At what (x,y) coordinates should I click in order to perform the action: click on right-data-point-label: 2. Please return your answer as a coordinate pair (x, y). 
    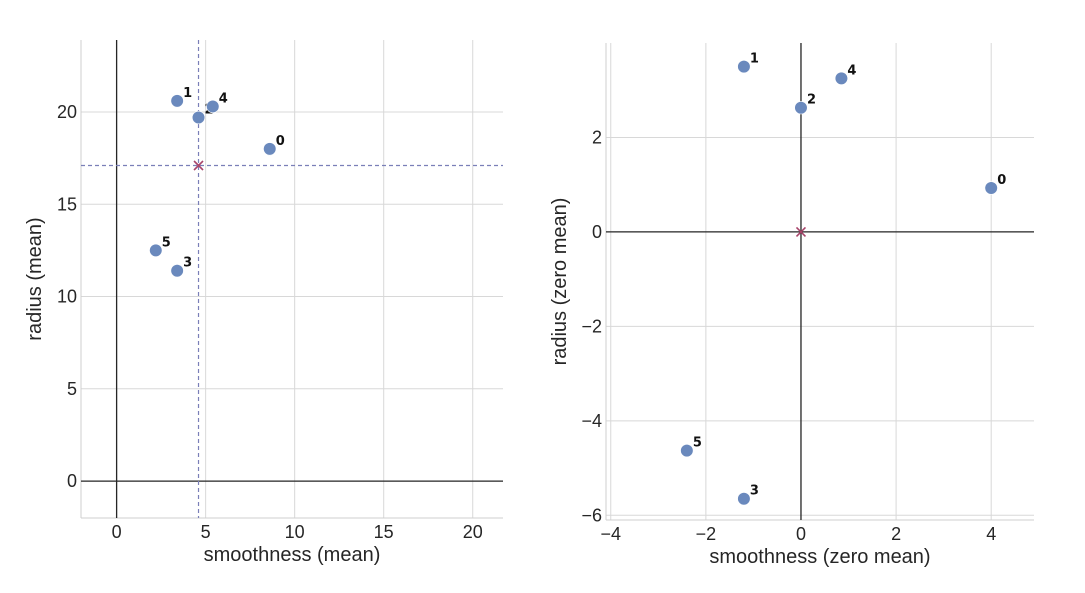
    Looking at the image, I should click on (811, 100).